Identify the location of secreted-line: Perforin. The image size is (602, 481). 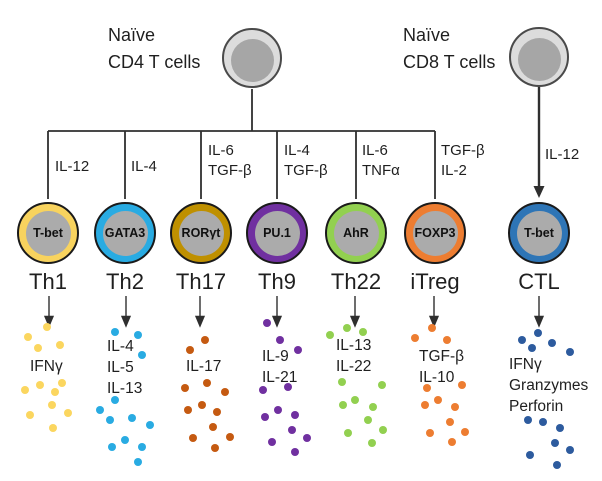
(536, 406).